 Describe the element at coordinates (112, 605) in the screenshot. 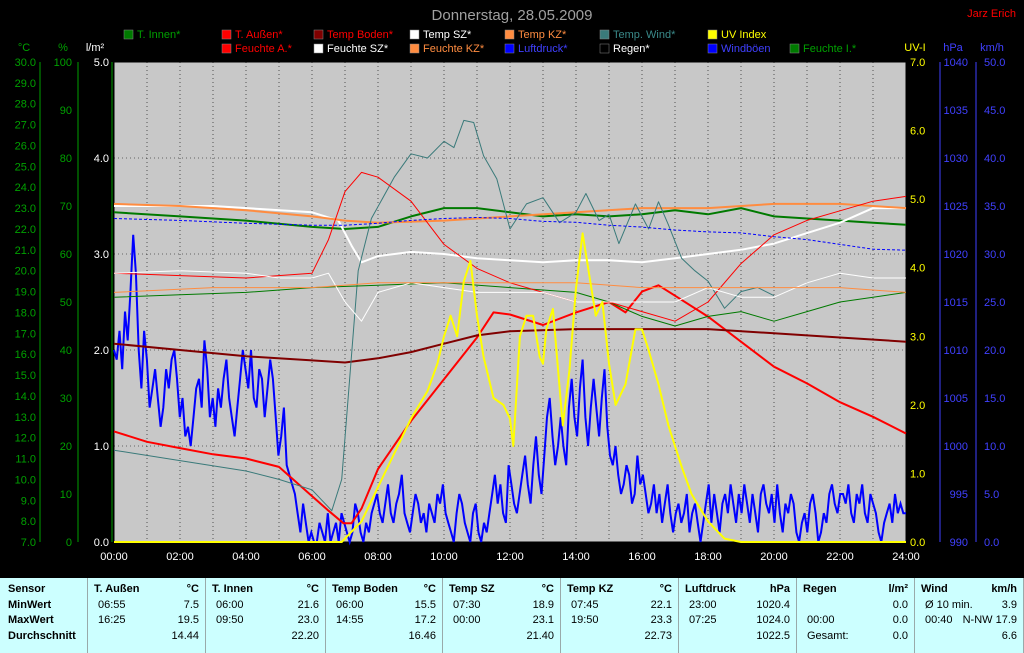

I see `stats-time: 06:55` at that location.